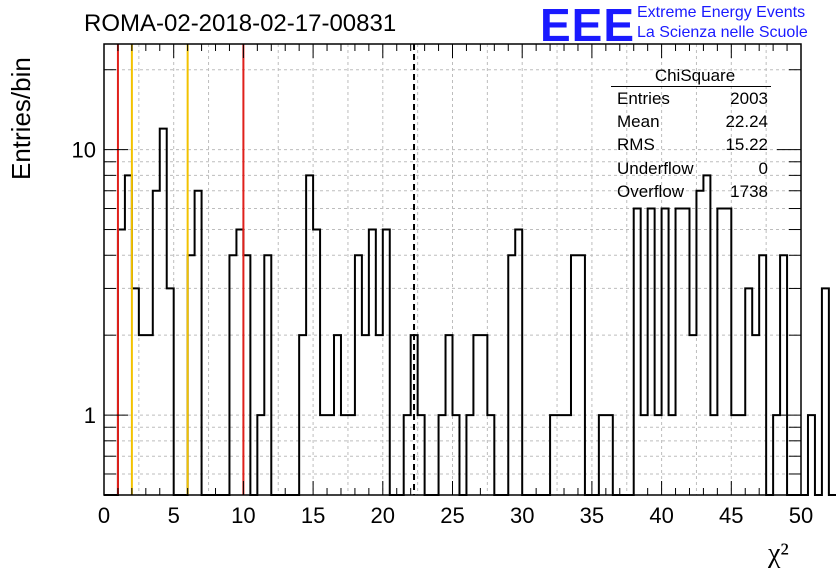 This screenshot has height=572, width=836. Describe the element at coordinates (104, 515) in the screenshot. I see `x-tick-label: 0` at that location.